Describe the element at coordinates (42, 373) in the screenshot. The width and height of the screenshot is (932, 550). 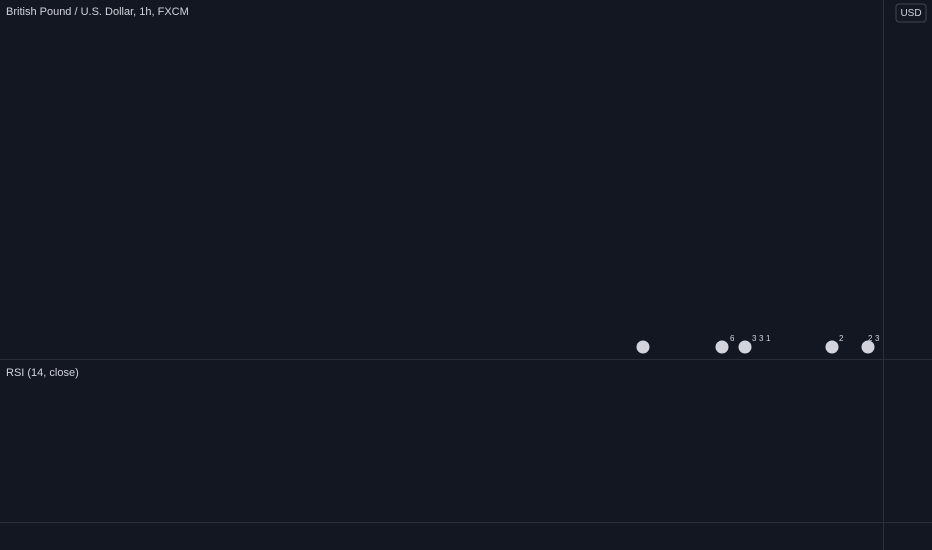
I see `rsi-title: RSI (14, close)` at that location.